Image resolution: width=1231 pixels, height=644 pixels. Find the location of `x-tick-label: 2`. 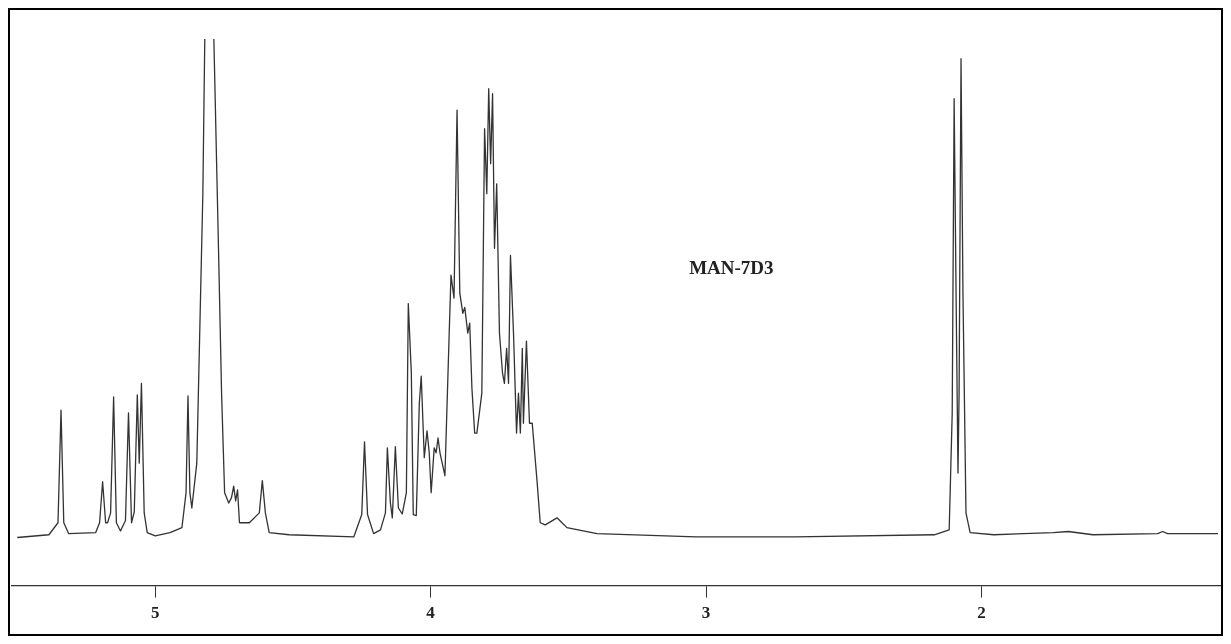

x-tick-label: 2 is located at coordinates (981, 613).